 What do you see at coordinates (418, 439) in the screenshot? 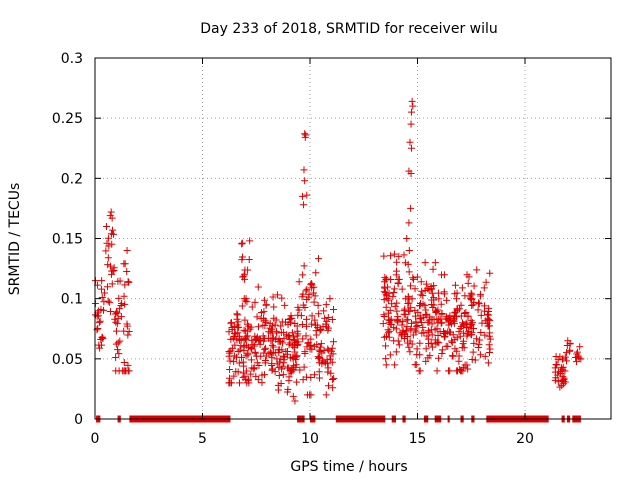
I see `x-tick-label: 15` at bounding box center [418, 439].